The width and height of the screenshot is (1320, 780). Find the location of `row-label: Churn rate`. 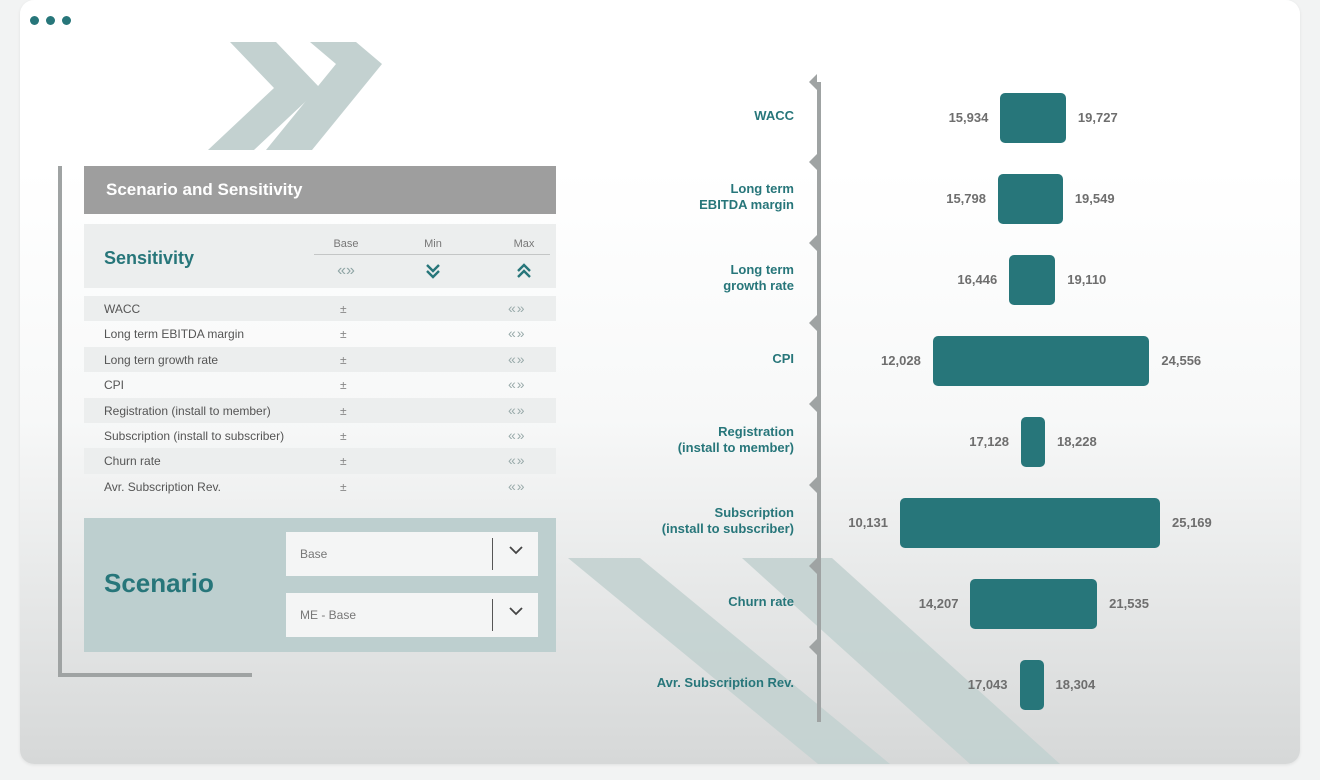

row-label: Churn rate is located at coordinates (132, 461).